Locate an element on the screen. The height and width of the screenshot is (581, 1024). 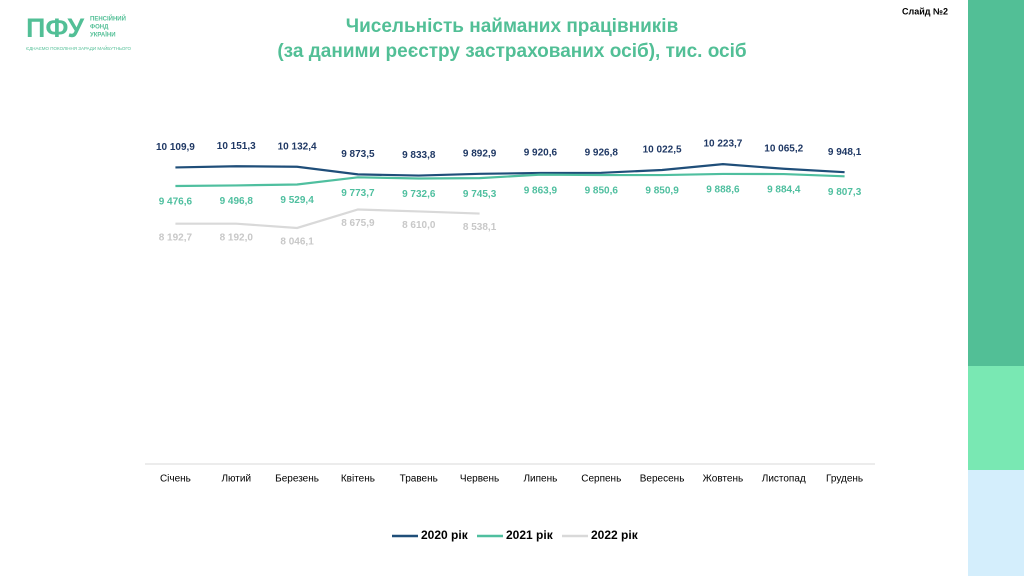
logo: ПФУ is located at coordinates (55, 28).